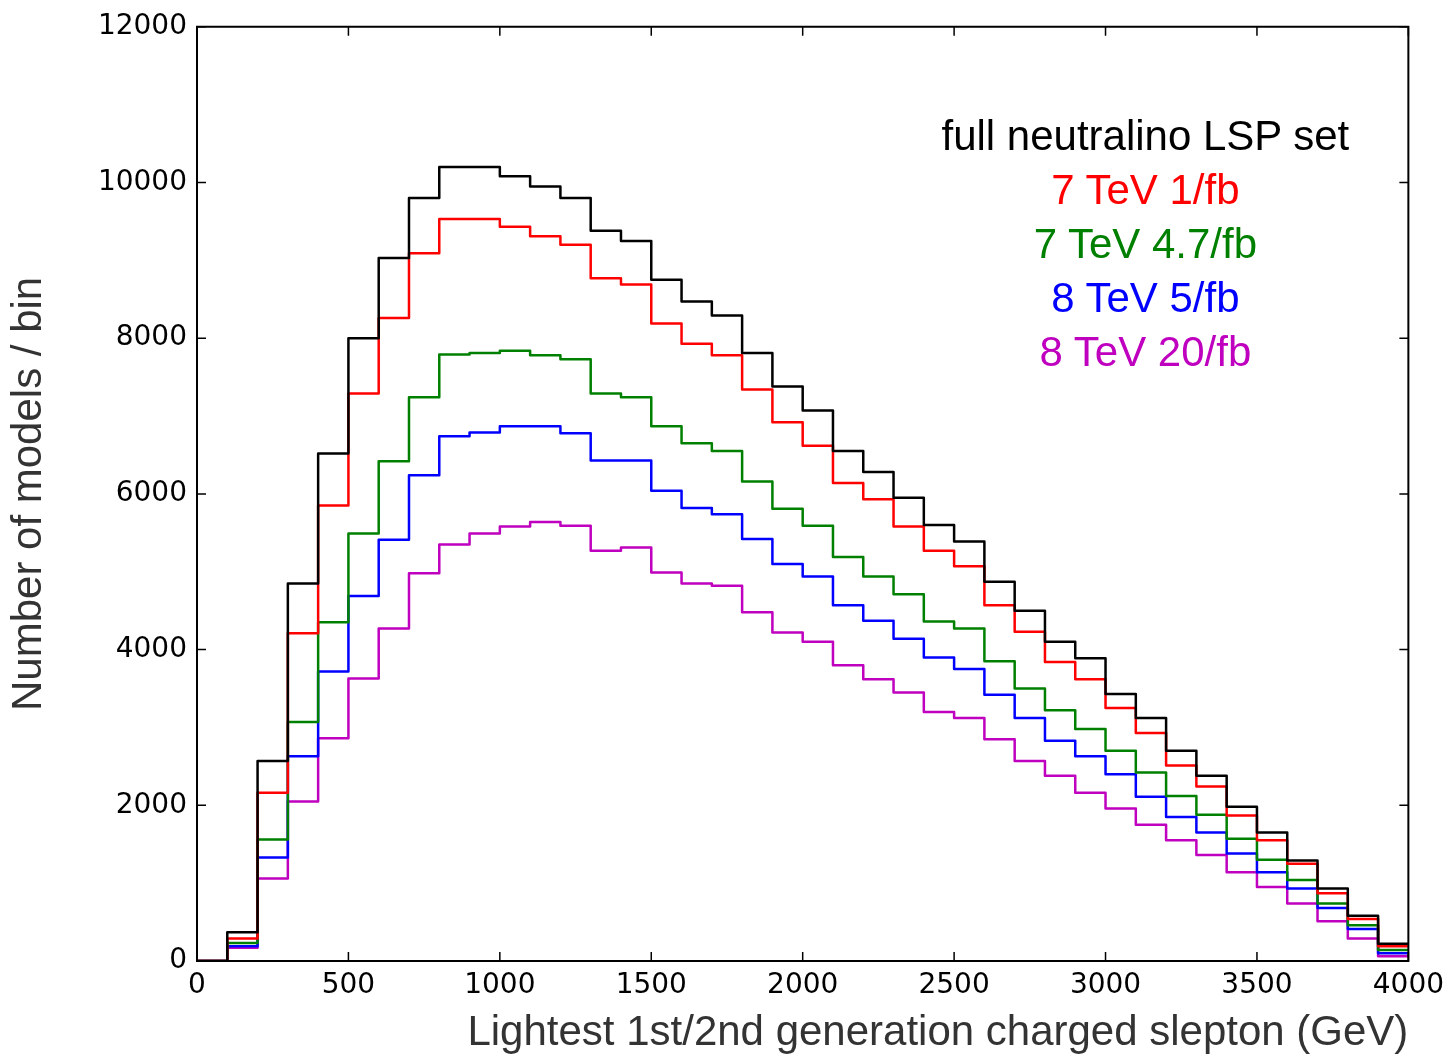  What do you see at coordinates (151, 647) in the screenshot?
I see `y-tick-label: 4000` at bounding box center [151, 647].